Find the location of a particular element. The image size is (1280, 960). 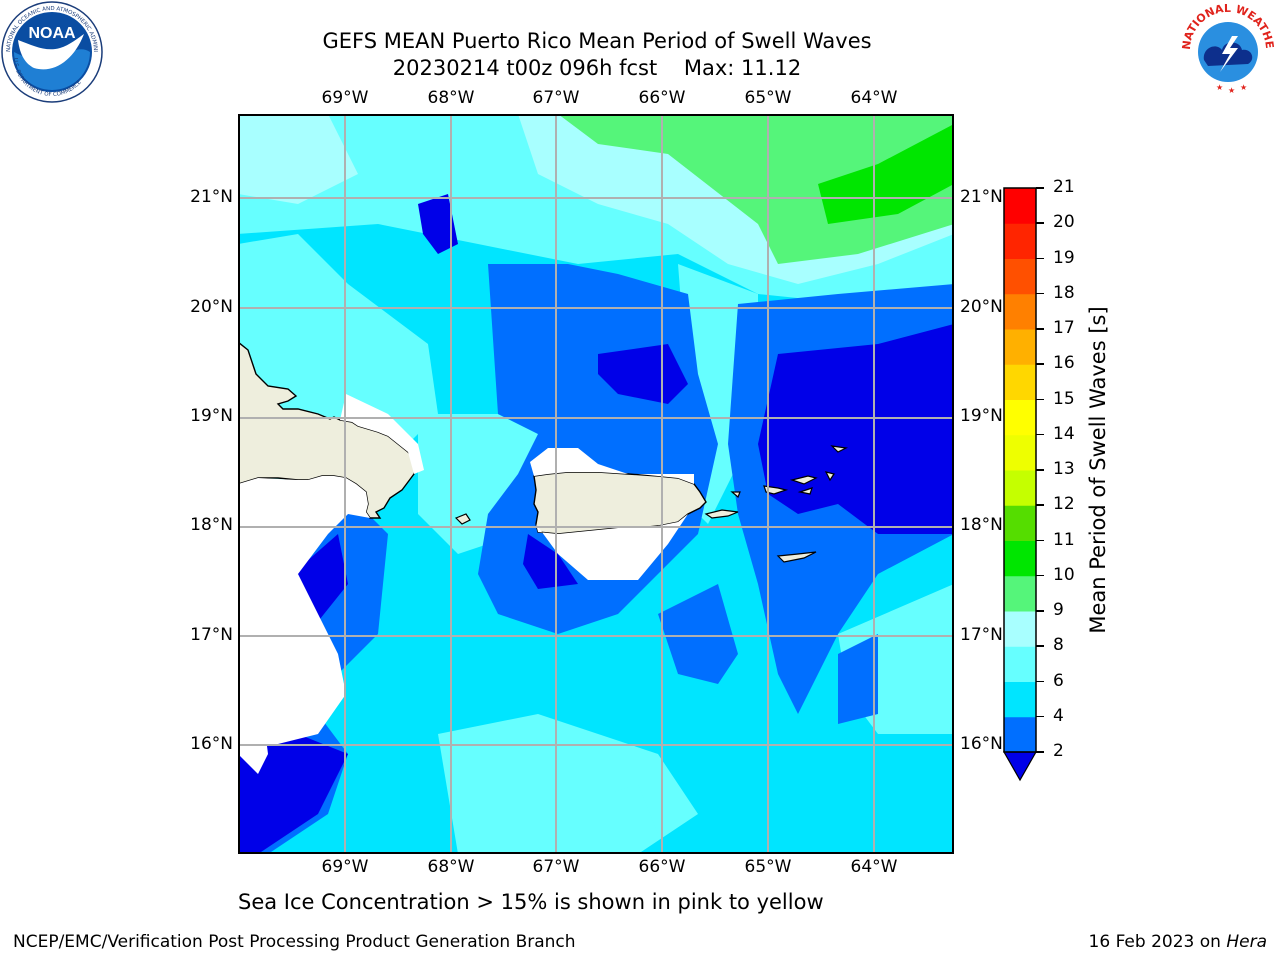

st-croix-island is located at coordinates (796, 557).